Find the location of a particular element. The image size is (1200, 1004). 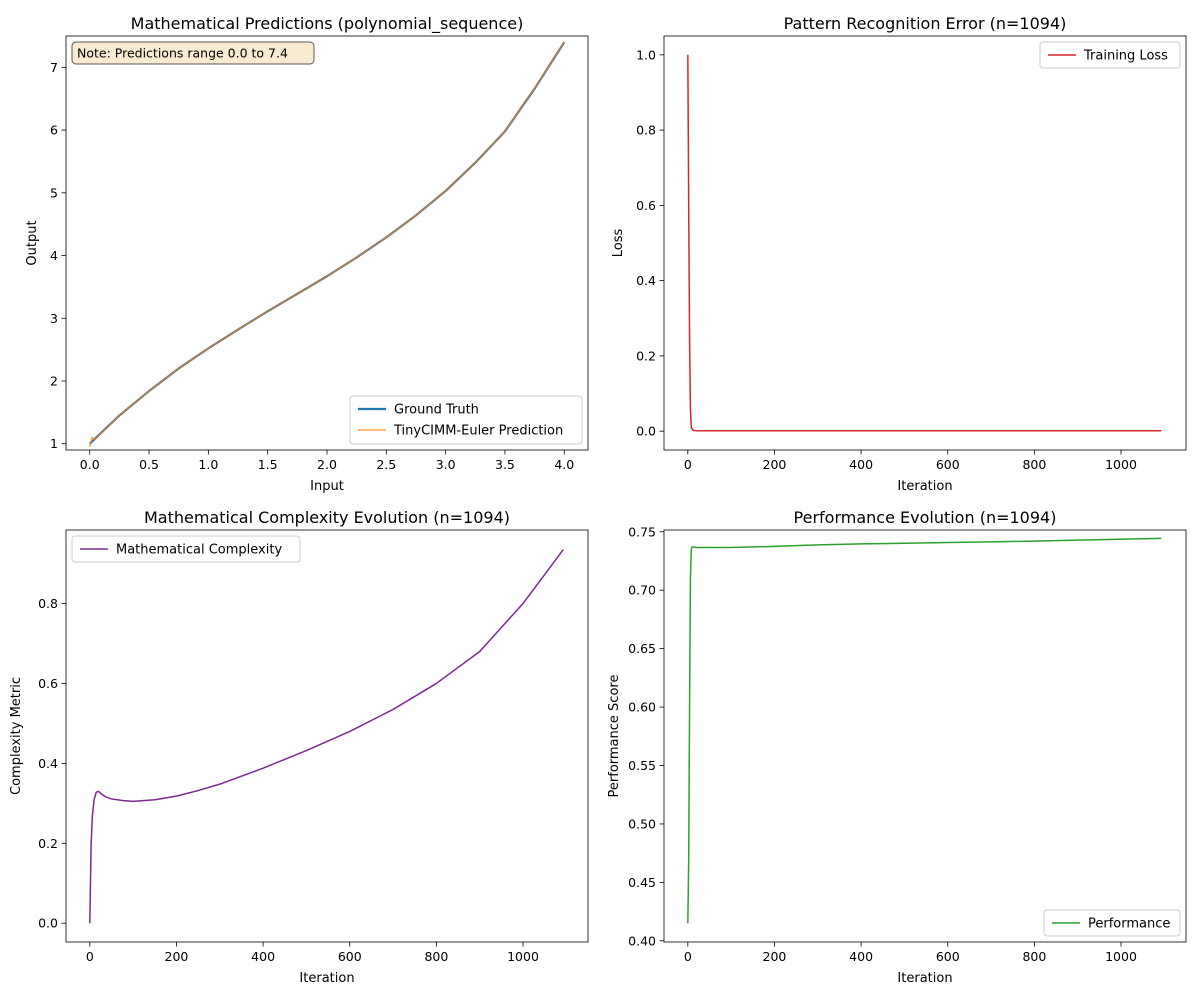

legend: Performance is located at coordinates (1112, 923).